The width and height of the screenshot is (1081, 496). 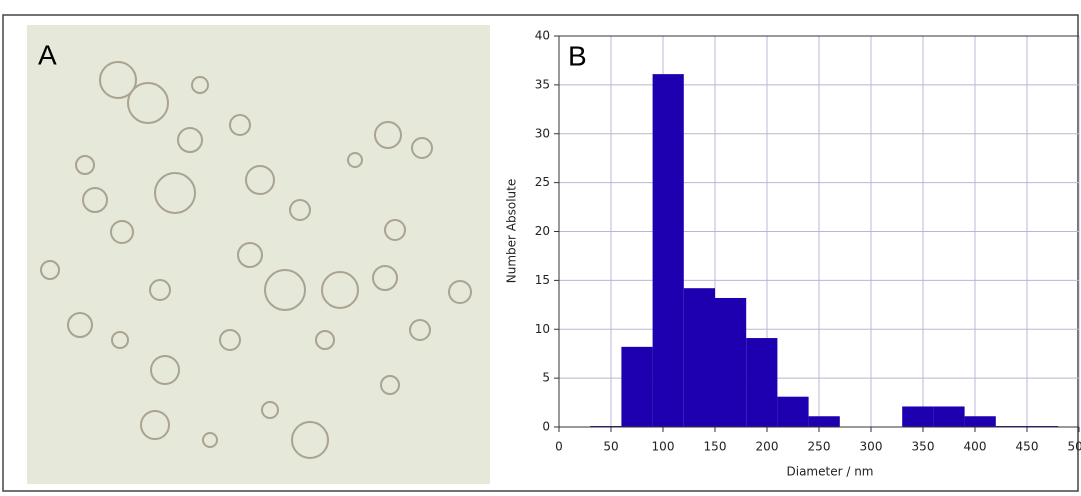 What do you see at coordinates (663, 447) in the screenshot?
I see `x-tick-label: 100` at bounding box center [663, 447].